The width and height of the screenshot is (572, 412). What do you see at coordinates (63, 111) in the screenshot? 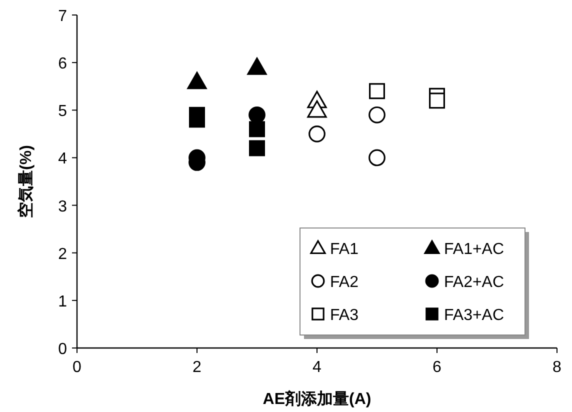
I see `y-tick-label: 5` at bounding box center [63, 111].